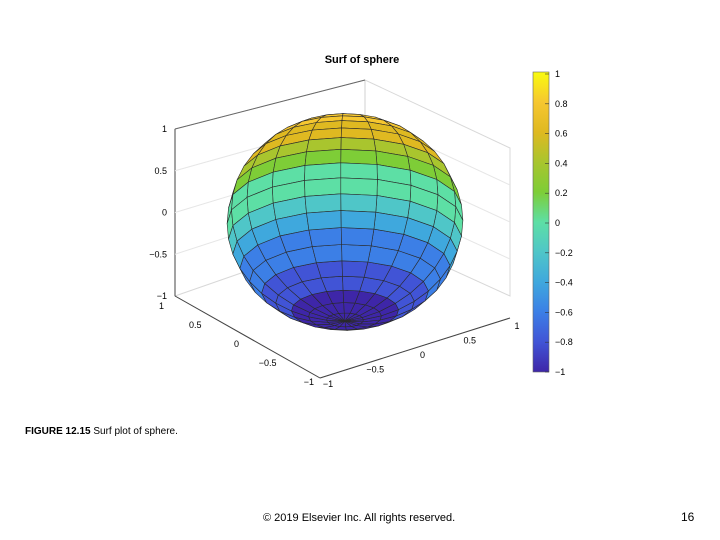 This screenshot has height=540, width=720. What do you see at coordinates (362, 60) in the screenshot?
I see `chart-title: Surf of sphere` at bounding box center [362, 60].